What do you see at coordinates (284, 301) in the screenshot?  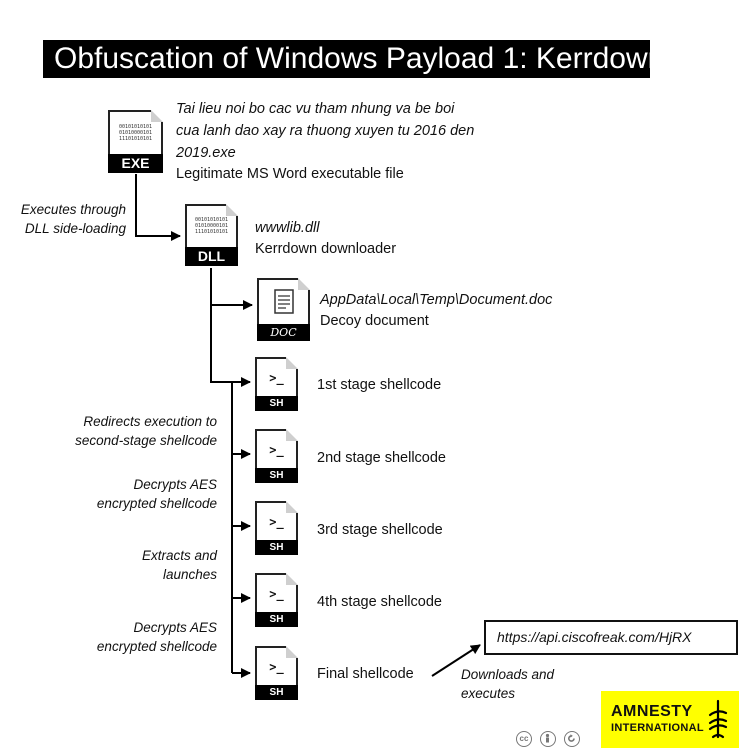 I see `document-glyph-icon` at bounding box center [284, 301].